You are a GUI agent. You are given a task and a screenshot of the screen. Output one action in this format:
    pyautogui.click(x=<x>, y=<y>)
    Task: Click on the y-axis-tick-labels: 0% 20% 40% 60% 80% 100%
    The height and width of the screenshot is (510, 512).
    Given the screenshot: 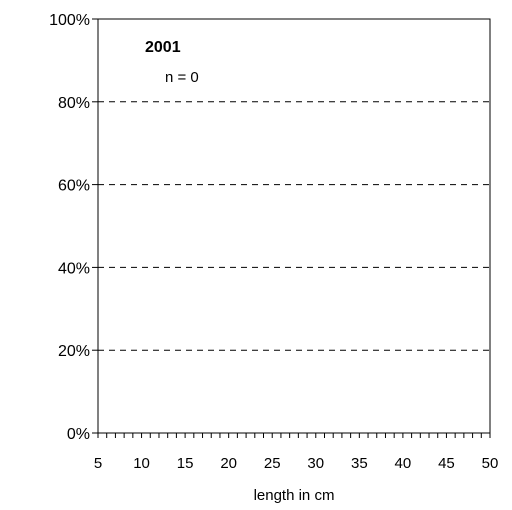 What is the action you would take?
    pyautogui.click(x=69, y=227)
    